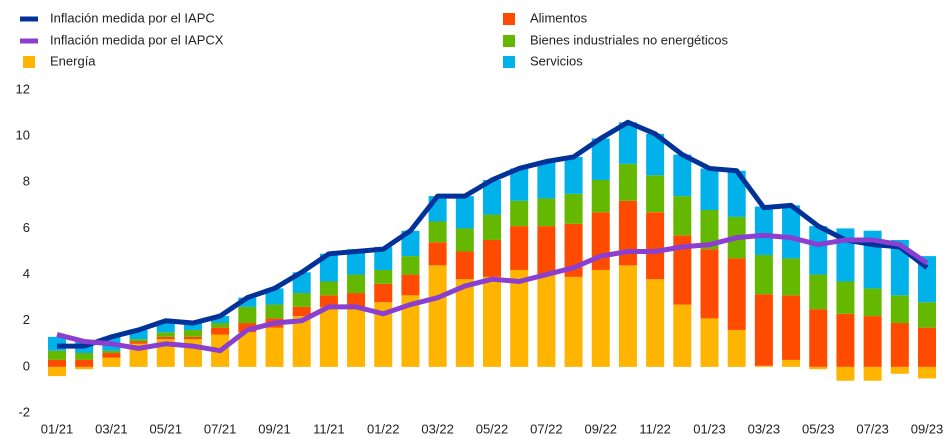 The height and width of the screenshot is (439, 949). What do you see at coordinates (274, 428) in the screenshot?
I see `x-tick-label: 09/21` at bounding box center [274, 428].